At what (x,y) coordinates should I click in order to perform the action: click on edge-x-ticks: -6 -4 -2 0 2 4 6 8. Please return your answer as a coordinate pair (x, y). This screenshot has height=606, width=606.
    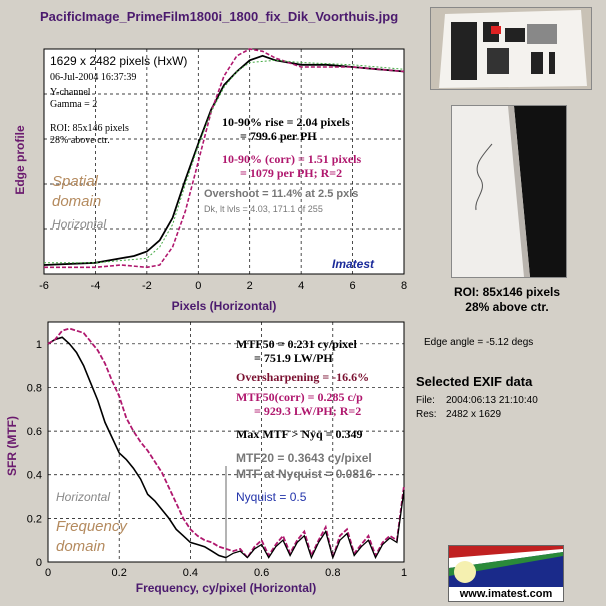
    Looking at the image, I should click on (223, 286).